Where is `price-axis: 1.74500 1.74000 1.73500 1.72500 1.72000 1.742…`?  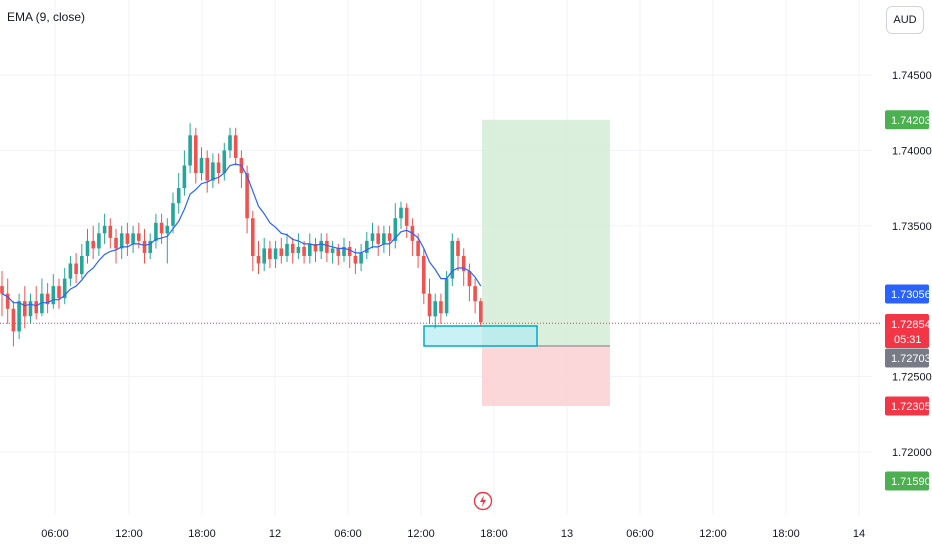
price-axis: 1.74500 1.74000 1.73500 1.72500 1.72000 1.742… is located at coordinates (908, 280).